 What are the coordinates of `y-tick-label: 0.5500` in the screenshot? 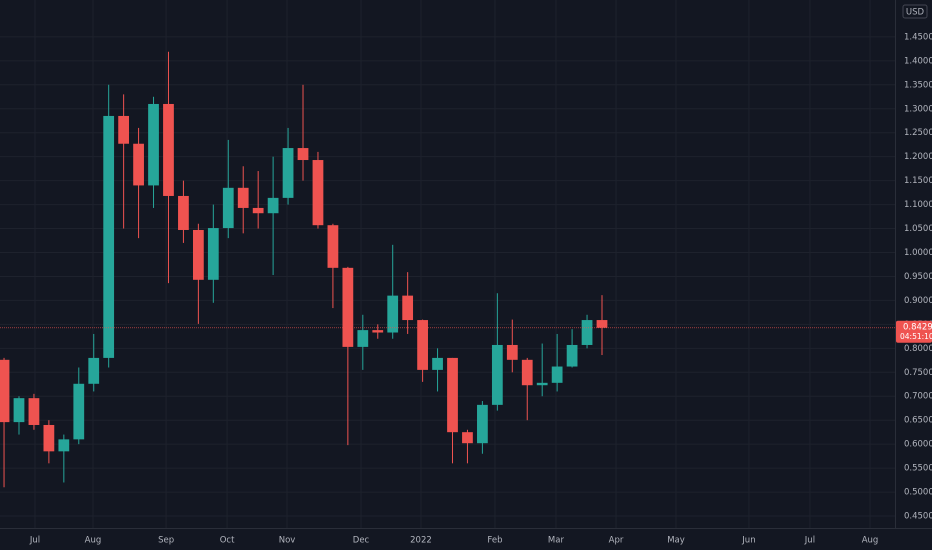 It's located at (918, 469).